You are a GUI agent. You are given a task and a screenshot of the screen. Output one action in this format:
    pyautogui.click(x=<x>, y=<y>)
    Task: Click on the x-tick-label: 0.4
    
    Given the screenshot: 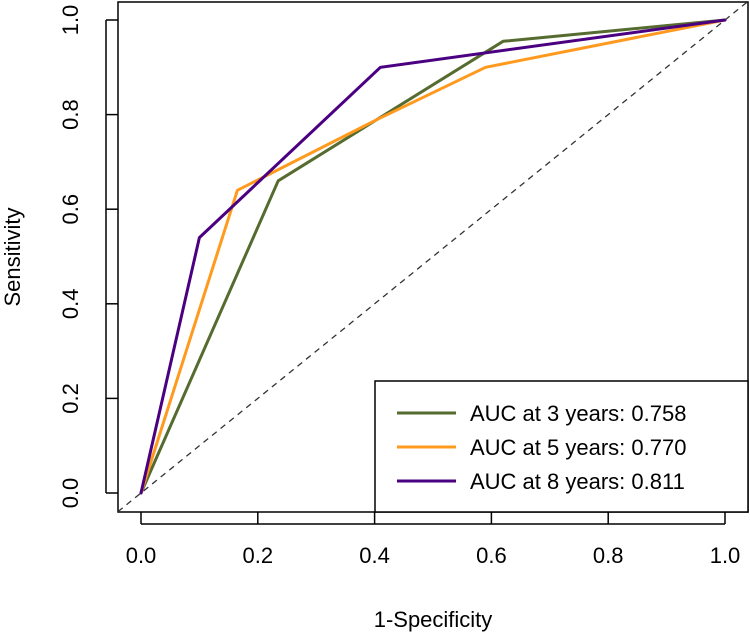 What is the action you would take?
    pyautogui.click(x=374, y=555)
    